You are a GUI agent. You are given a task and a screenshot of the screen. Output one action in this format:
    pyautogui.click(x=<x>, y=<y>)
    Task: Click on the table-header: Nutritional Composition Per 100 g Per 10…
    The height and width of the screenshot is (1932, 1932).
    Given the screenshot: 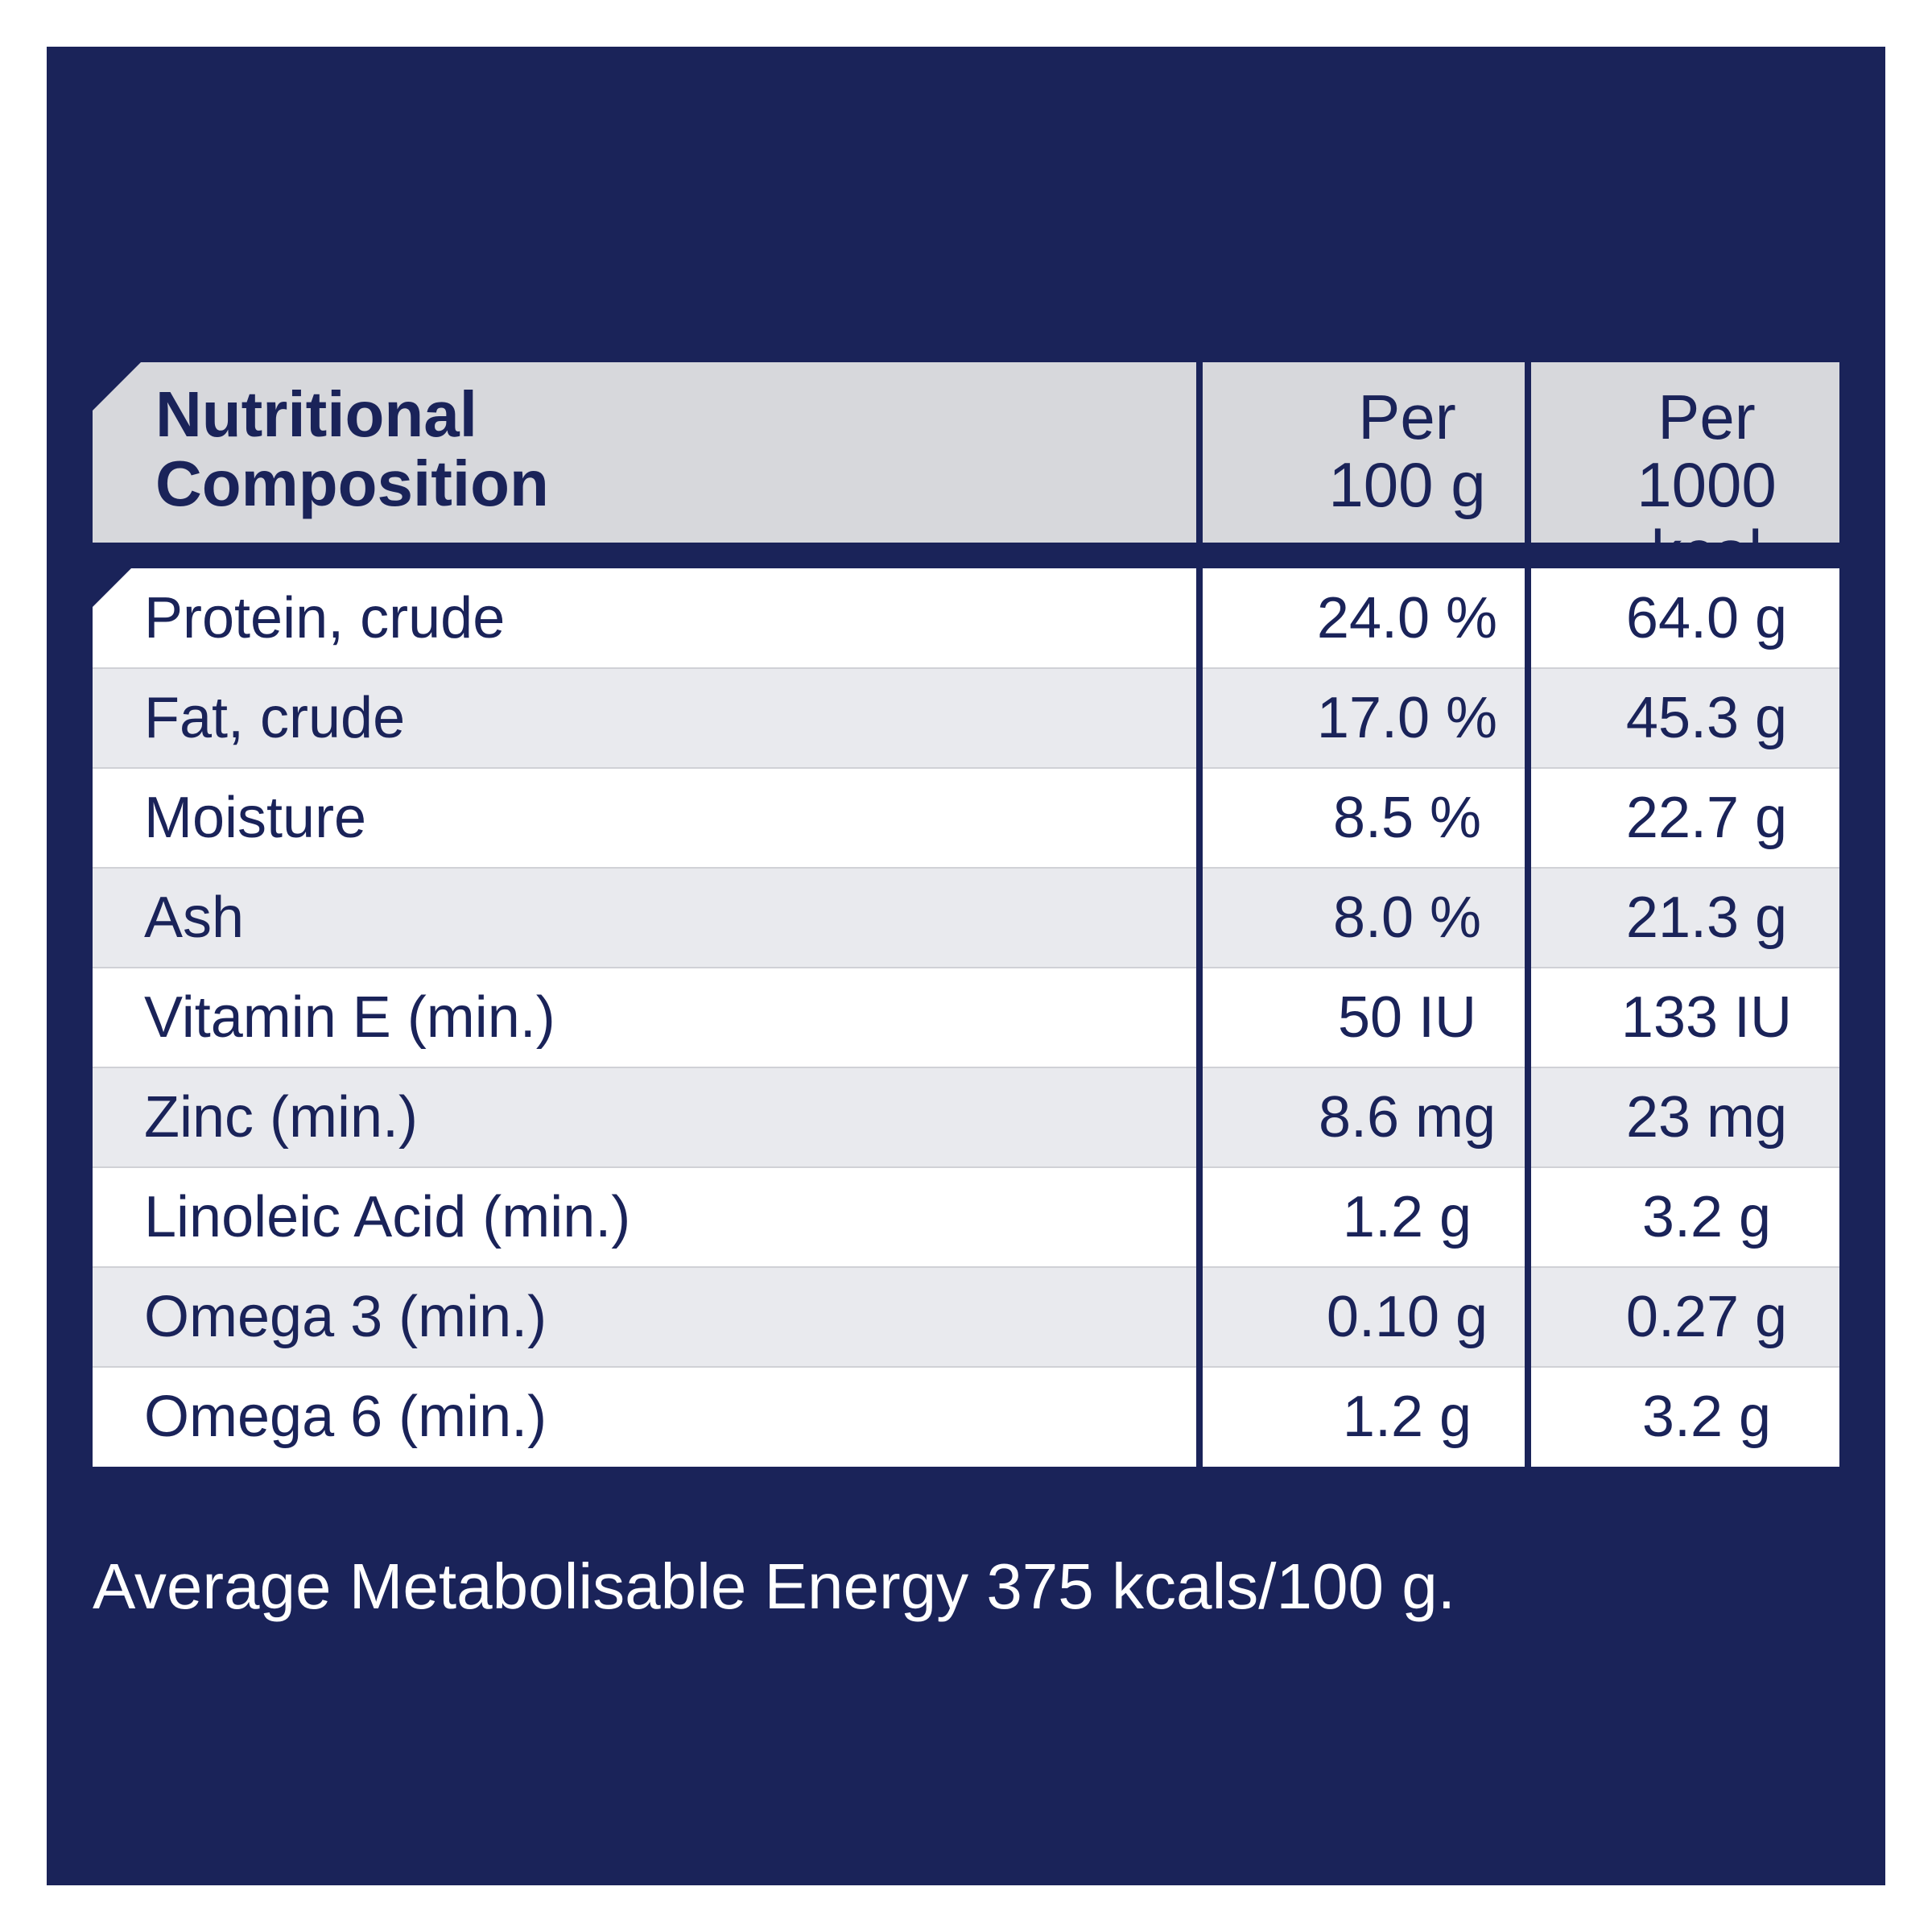 What is the action you would take?
    pyautogui.click(x=966, y=452)
    